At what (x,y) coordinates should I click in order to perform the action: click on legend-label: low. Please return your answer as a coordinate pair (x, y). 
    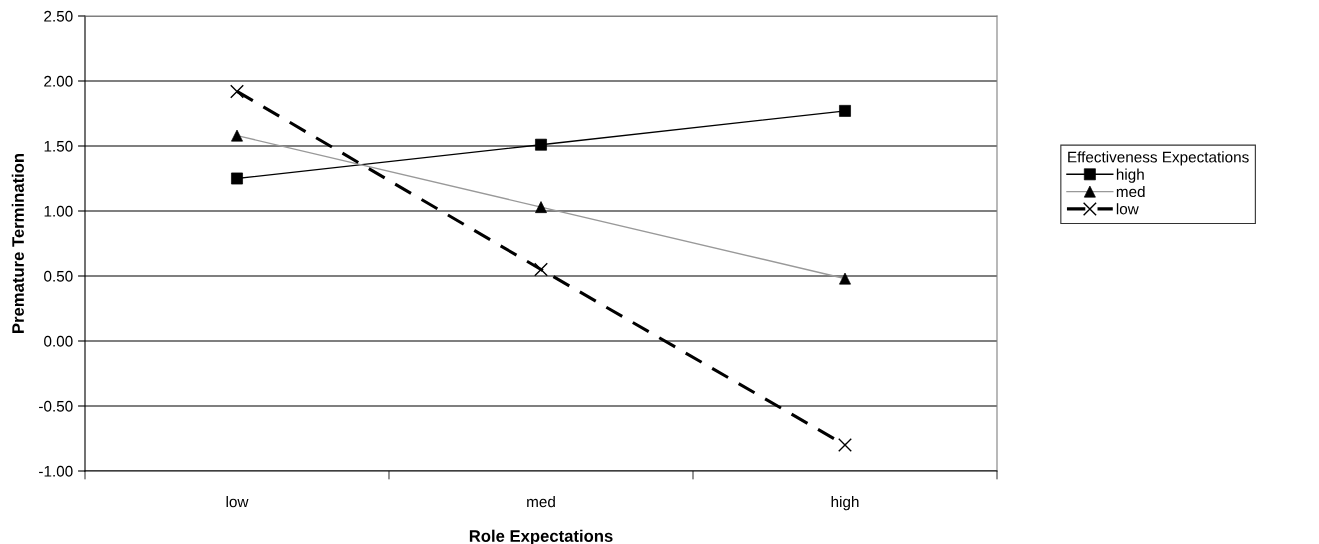
    Looking at the image, I should click on (1127, 209).